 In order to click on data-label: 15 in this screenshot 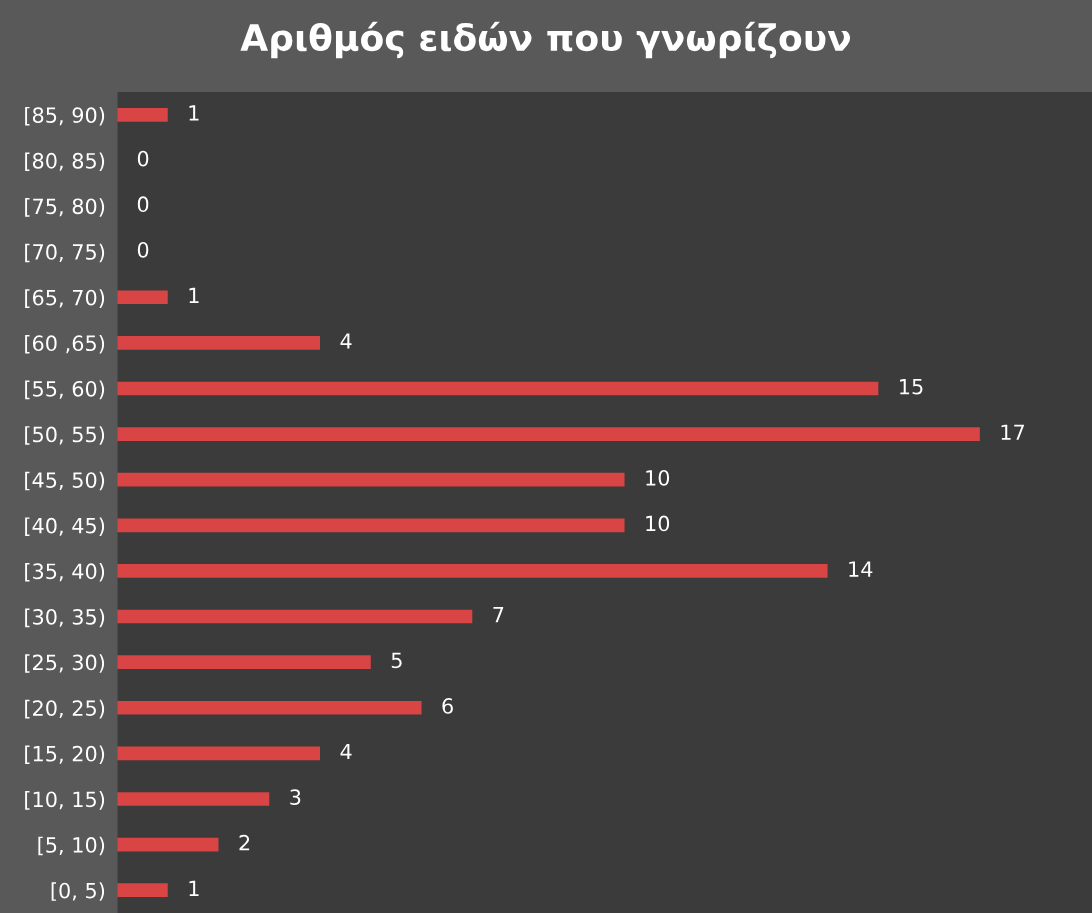, I will do `click(911, 387)`.